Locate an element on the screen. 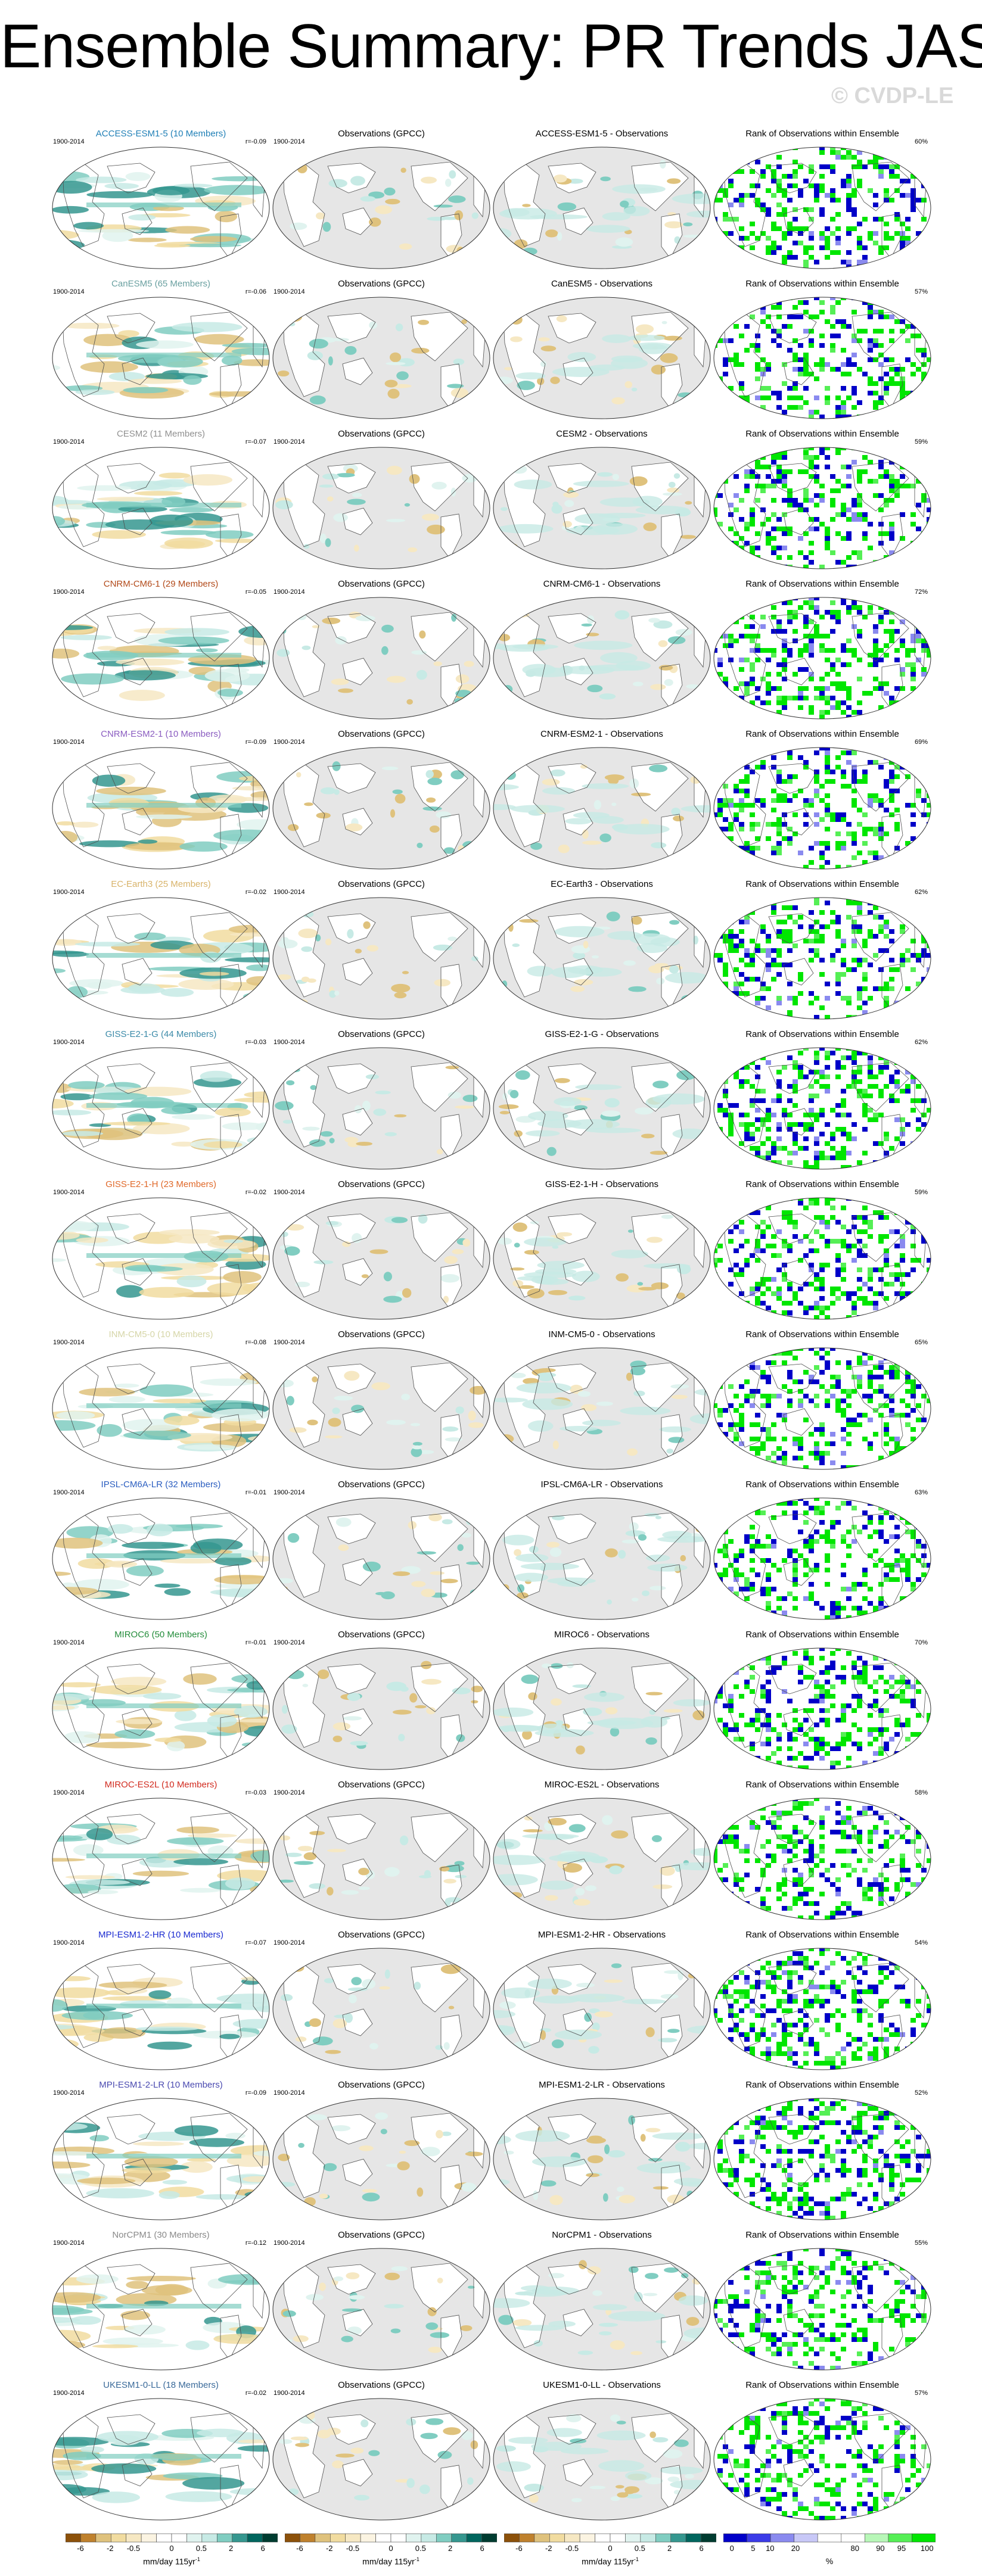  colorbar-tick-label: -2 is located at coordinates (329, 2548).